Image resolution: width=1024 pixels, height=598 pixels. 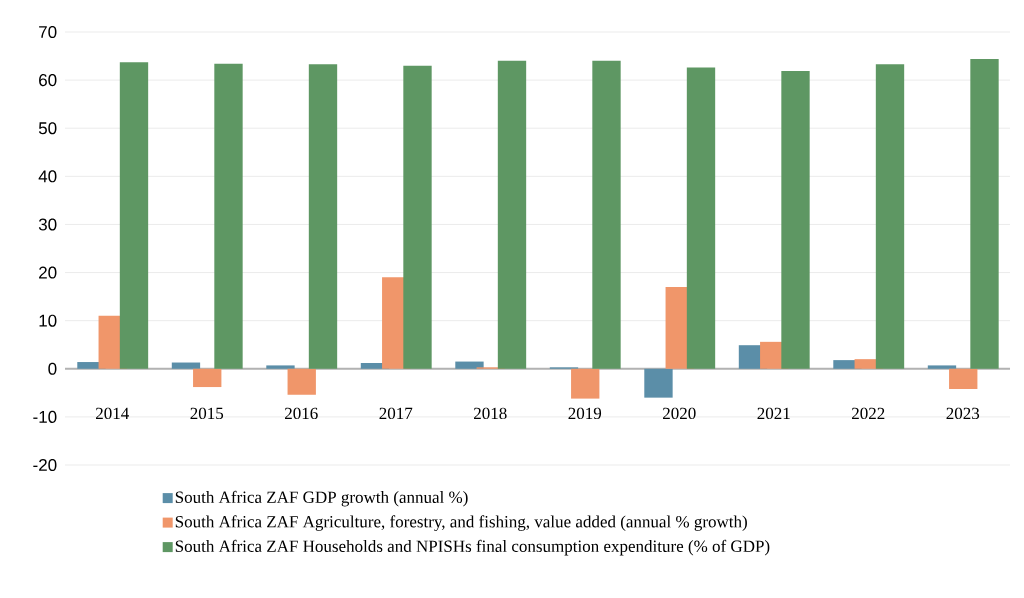 What do you see at coordinates (48, 32) in the screenshot?
I see `y-tick-label: 70` at bounding box center [48, 32].